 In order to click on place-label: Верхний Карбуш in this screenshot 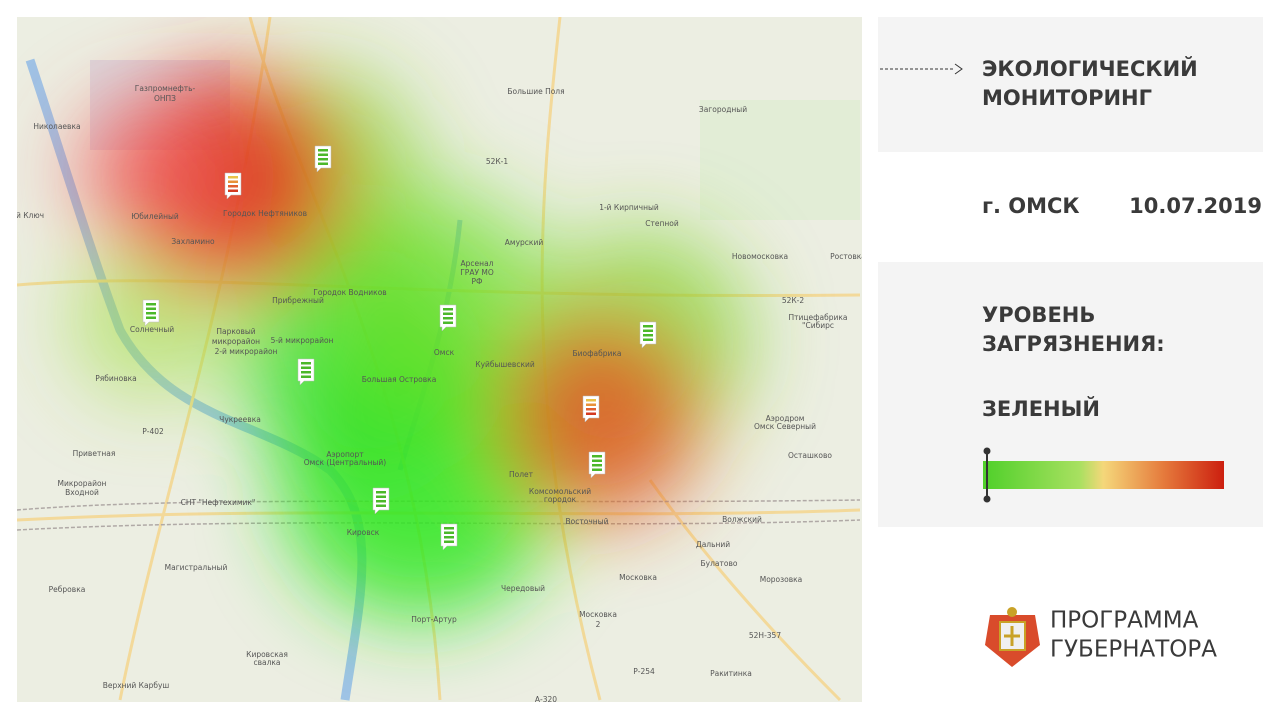, I will do `click(136, 685)`.